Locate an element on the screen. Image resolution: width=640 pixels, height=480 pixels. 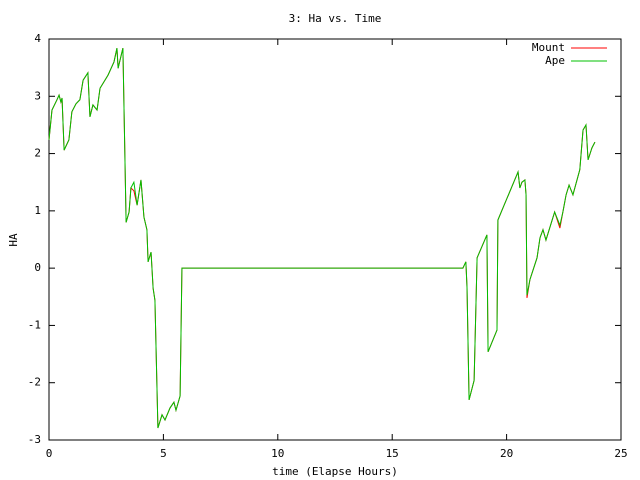
y-tick-label: -2 is located at coordinates (34, 382).